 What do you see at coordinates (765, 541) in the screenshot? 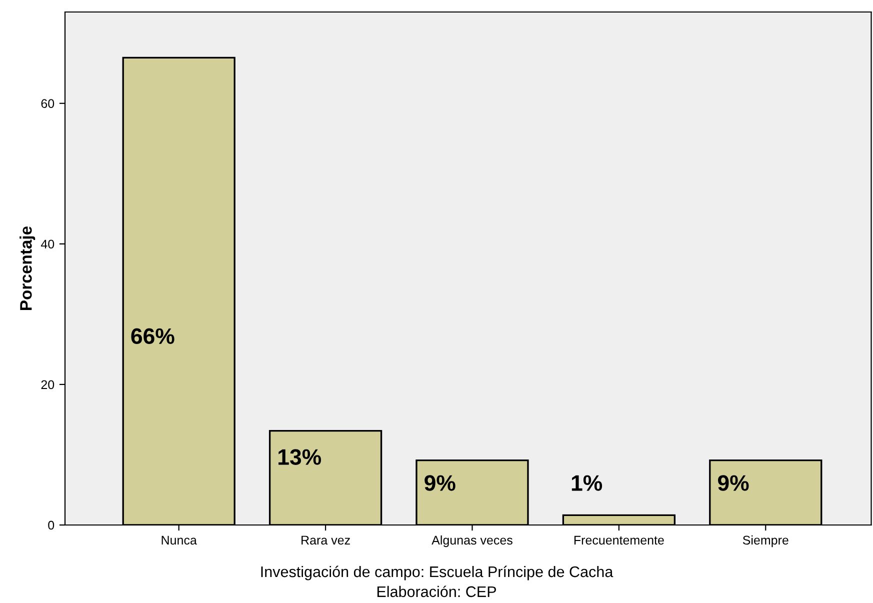
I see `x-tick-label: Siempre` at bounding box center [765, 541].